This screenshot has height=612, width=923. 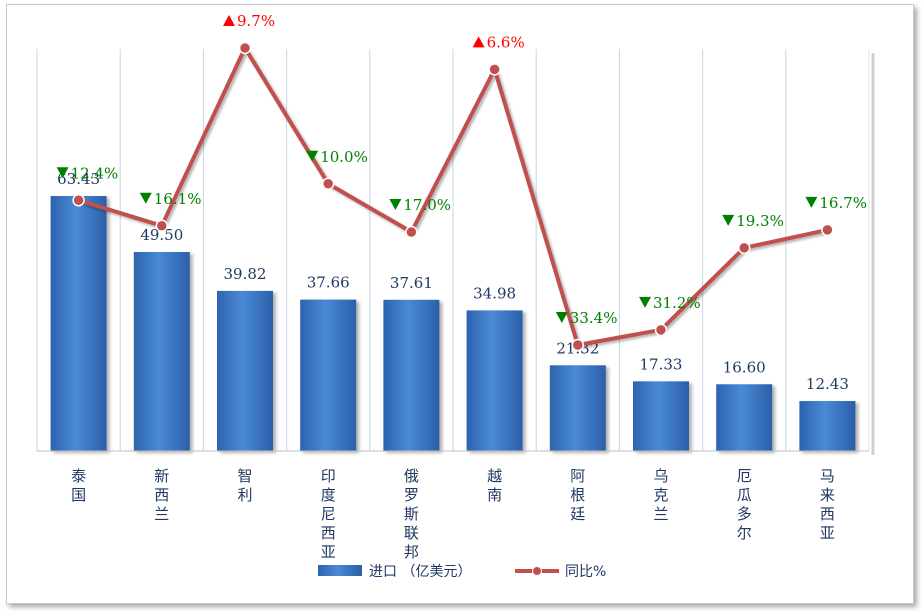 I want to click on category-label: 厄瓜多尔, so click(x=744, y=504).